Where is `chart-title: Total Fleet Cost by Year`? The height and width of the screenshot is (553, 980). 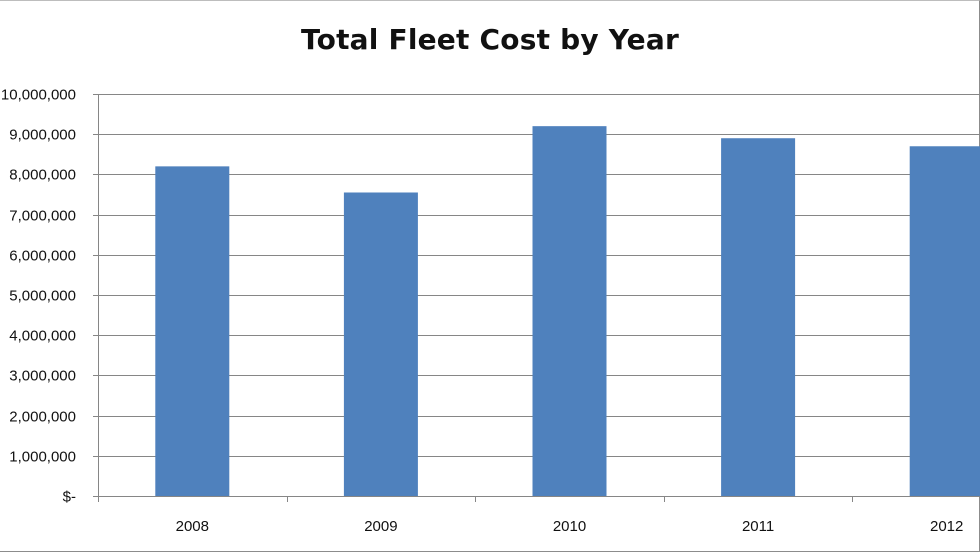 chart-title: Total Fleet Cost by Year is located at coordinates (490, 39).